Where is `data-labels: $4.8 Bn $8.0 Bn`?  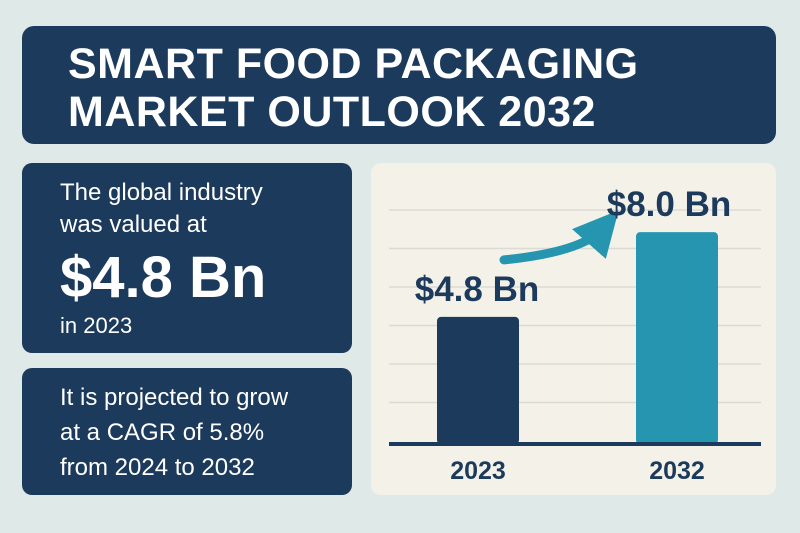 data-labels: $4.8 Bn $8.0 Bn is located at coordinates (573, 247).